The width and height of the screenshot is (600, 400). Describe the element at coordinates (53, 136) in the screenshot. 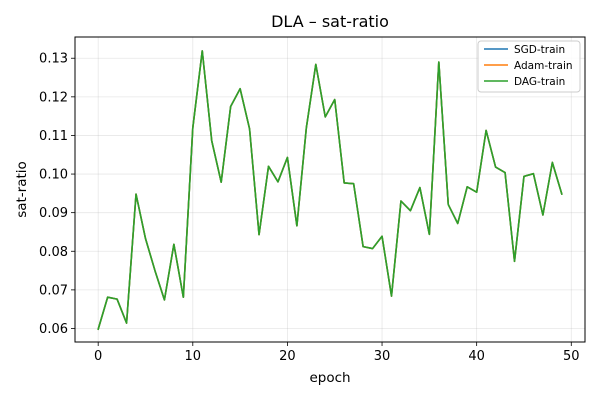

I see `y-tick-label: 0.11` at that location.